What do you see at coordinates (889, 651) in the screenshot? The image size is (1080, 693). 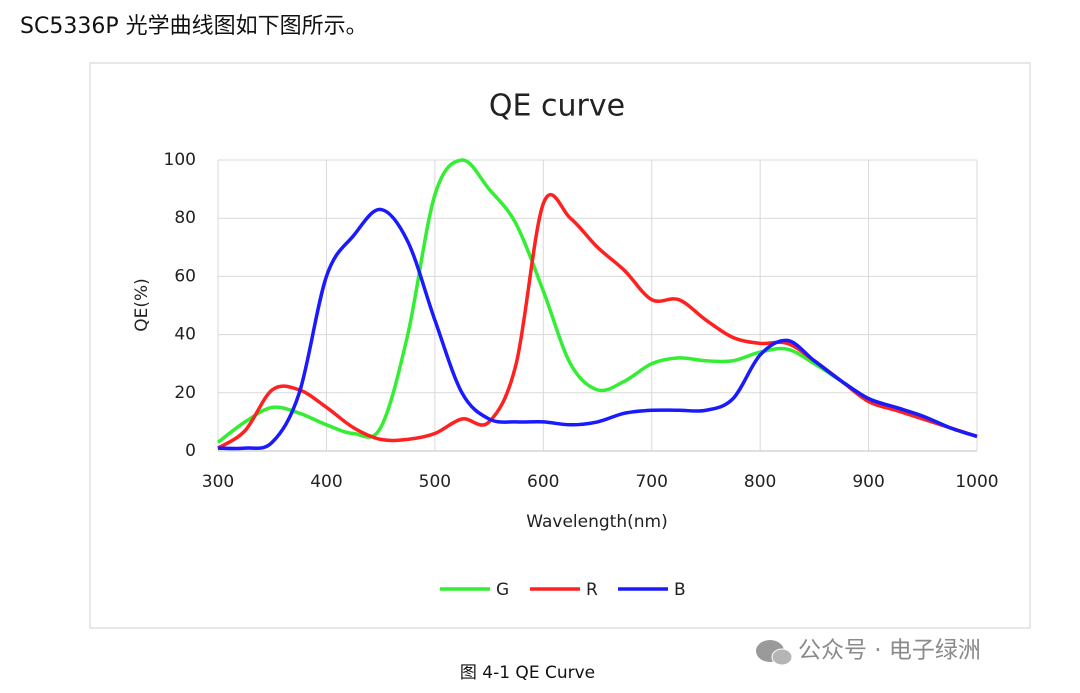 I see `watermark-text: 公众号 · 电子绿洲` at bounding box center [889, 651].